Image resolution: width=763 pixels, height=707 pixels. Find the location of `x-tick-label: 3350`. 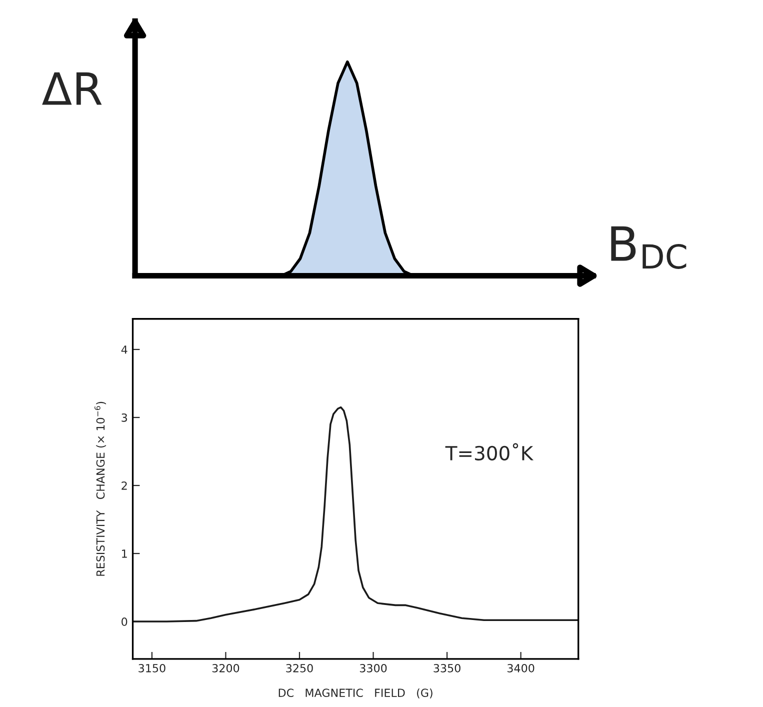

x-tick-label: 3350 is located at coordinates (447, 668).